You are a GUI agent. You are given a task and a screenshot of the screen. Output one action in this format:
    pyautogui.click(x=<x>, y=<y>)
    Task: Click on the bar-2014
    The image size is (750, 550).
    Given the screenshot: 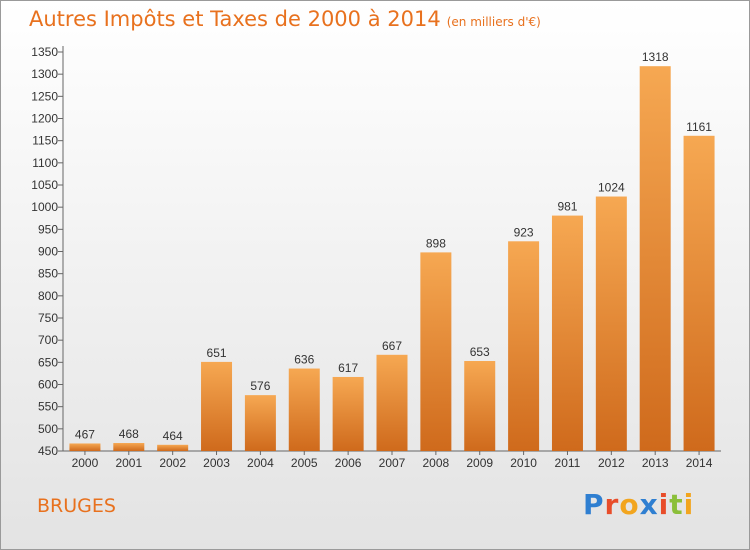 What is the action you would take?
    pyautogui.click(x=699, y=293)
    